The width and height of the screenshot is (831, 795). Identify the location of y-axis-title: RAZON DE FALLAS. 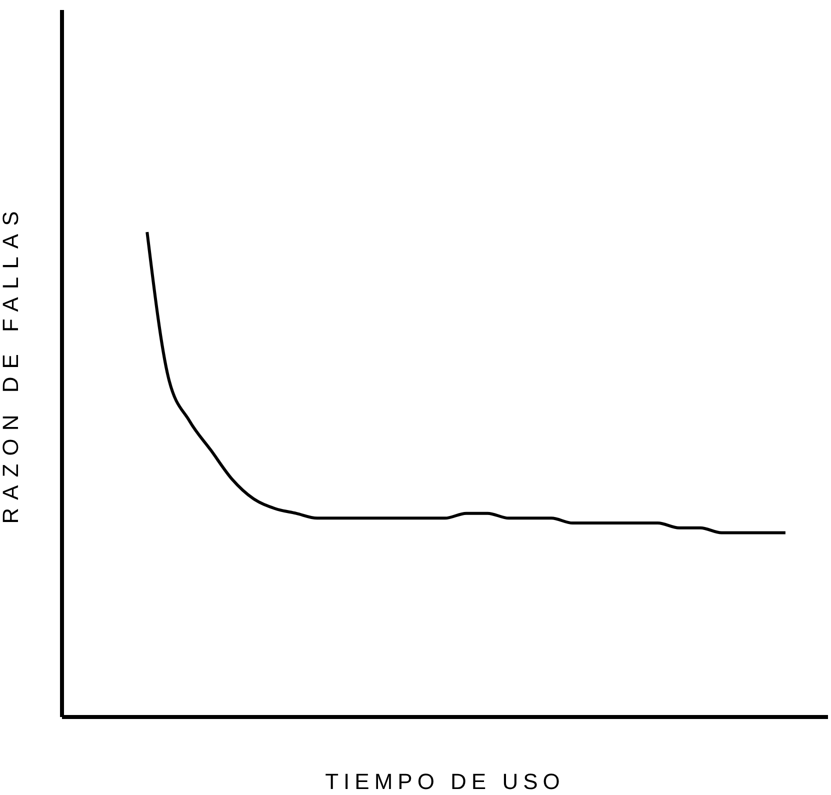
(11, 363).